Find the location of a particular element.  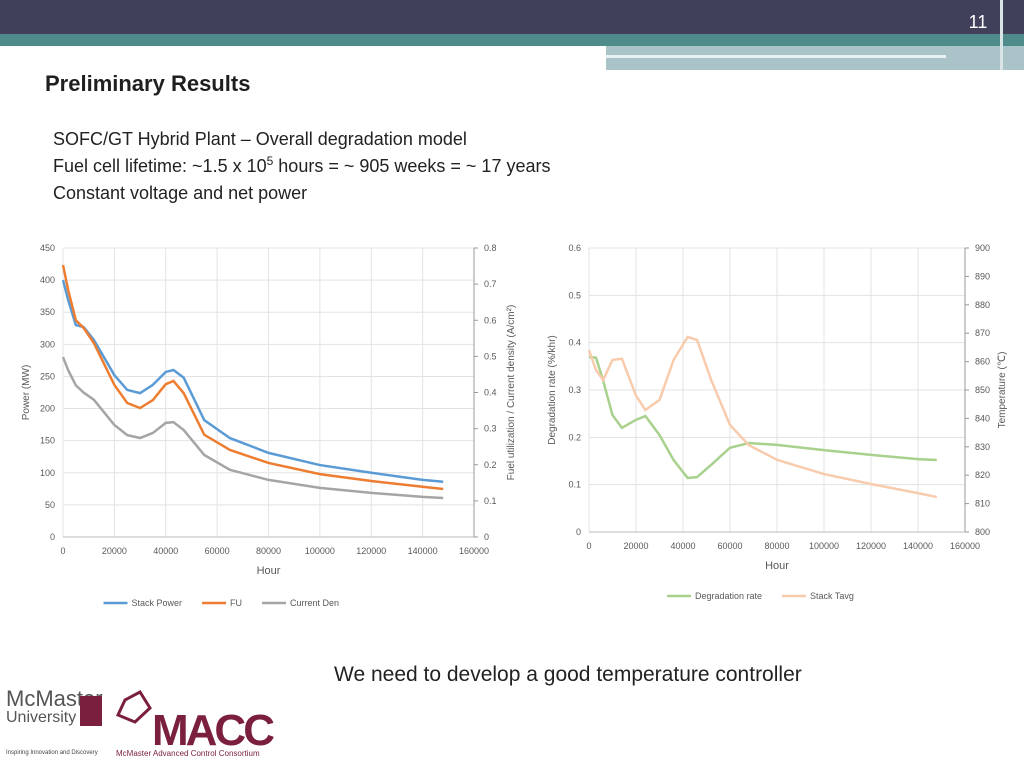

y2-tick-label: 870 is located at coordinates (982, 333).